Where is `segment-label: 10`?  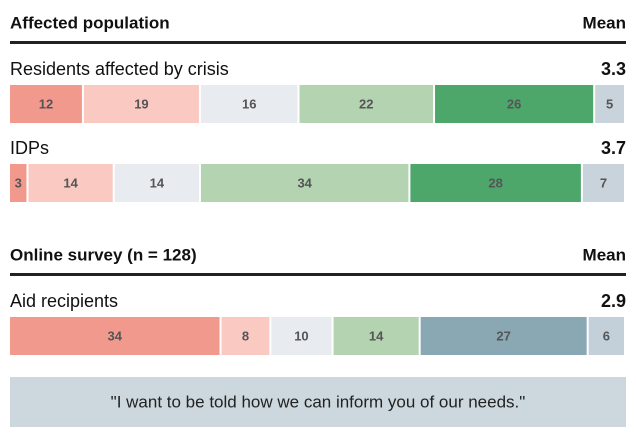
segment-label: 10 is located at coordinates (301, 335).